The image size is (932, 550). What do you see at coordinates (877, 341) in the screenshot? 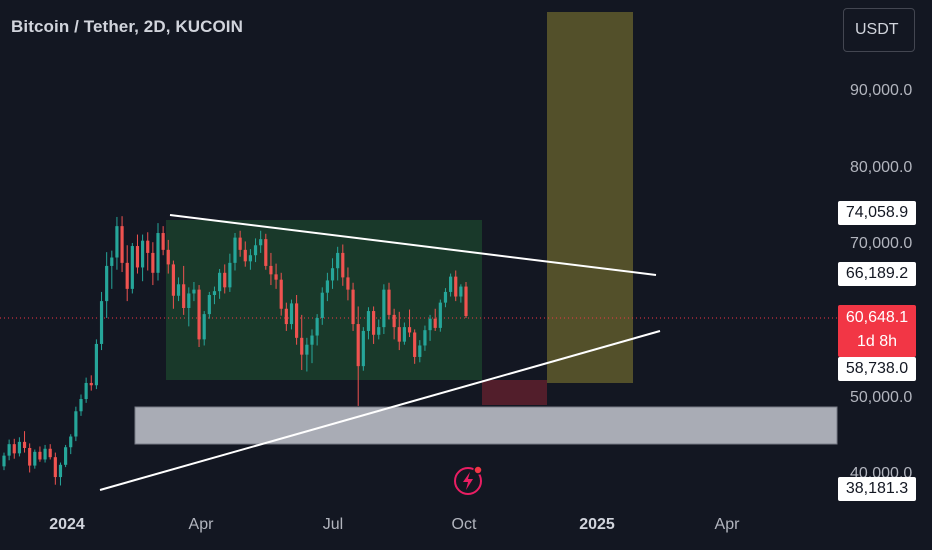
I see `bar-countdown: 1d 8h` at bounding box center [877, 341].